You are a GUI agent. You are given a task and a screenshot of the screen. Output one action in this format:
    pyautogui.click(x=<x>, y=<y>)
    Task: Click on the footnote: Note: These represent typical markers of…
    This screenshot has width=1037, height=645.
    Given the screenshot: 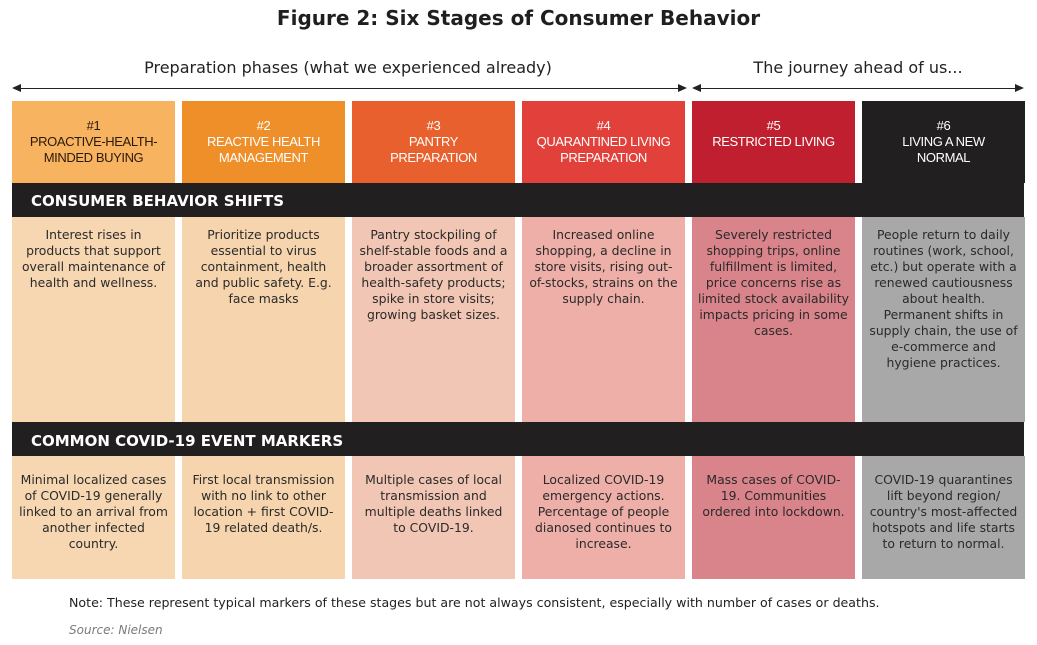 What is the action you would take?
    pyautogui.click(x=474, y=602)
    